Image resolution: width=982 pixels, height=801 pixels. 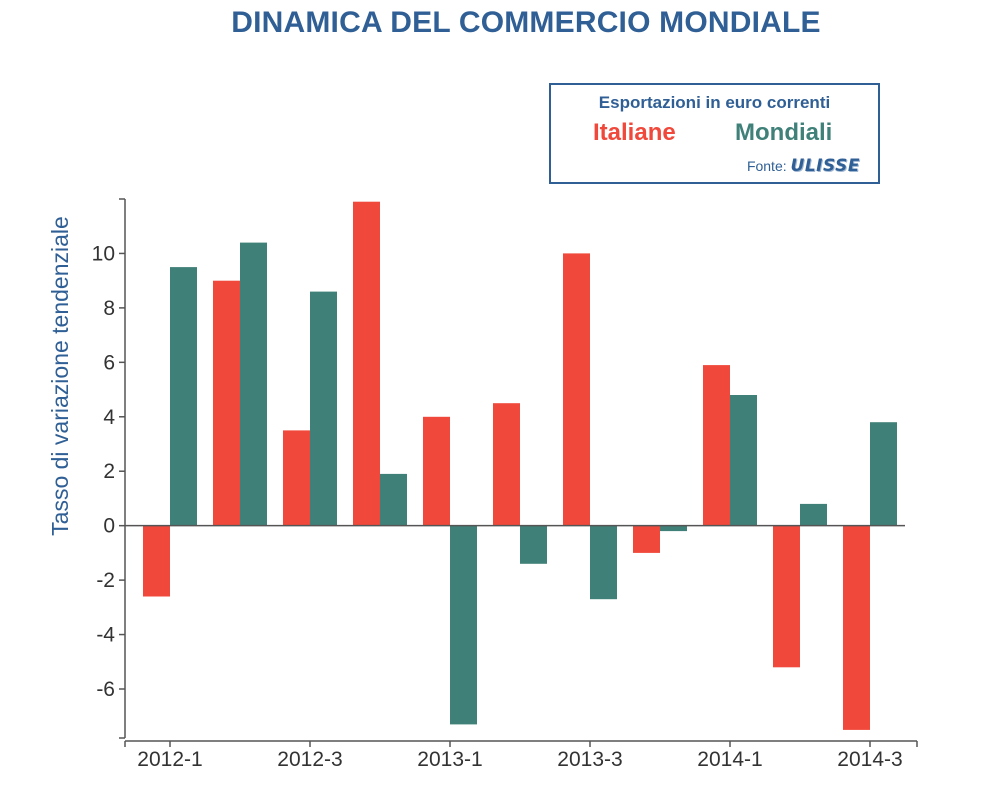 I want to click on y-tick-label-6: 6, so click(x=109, y=362).